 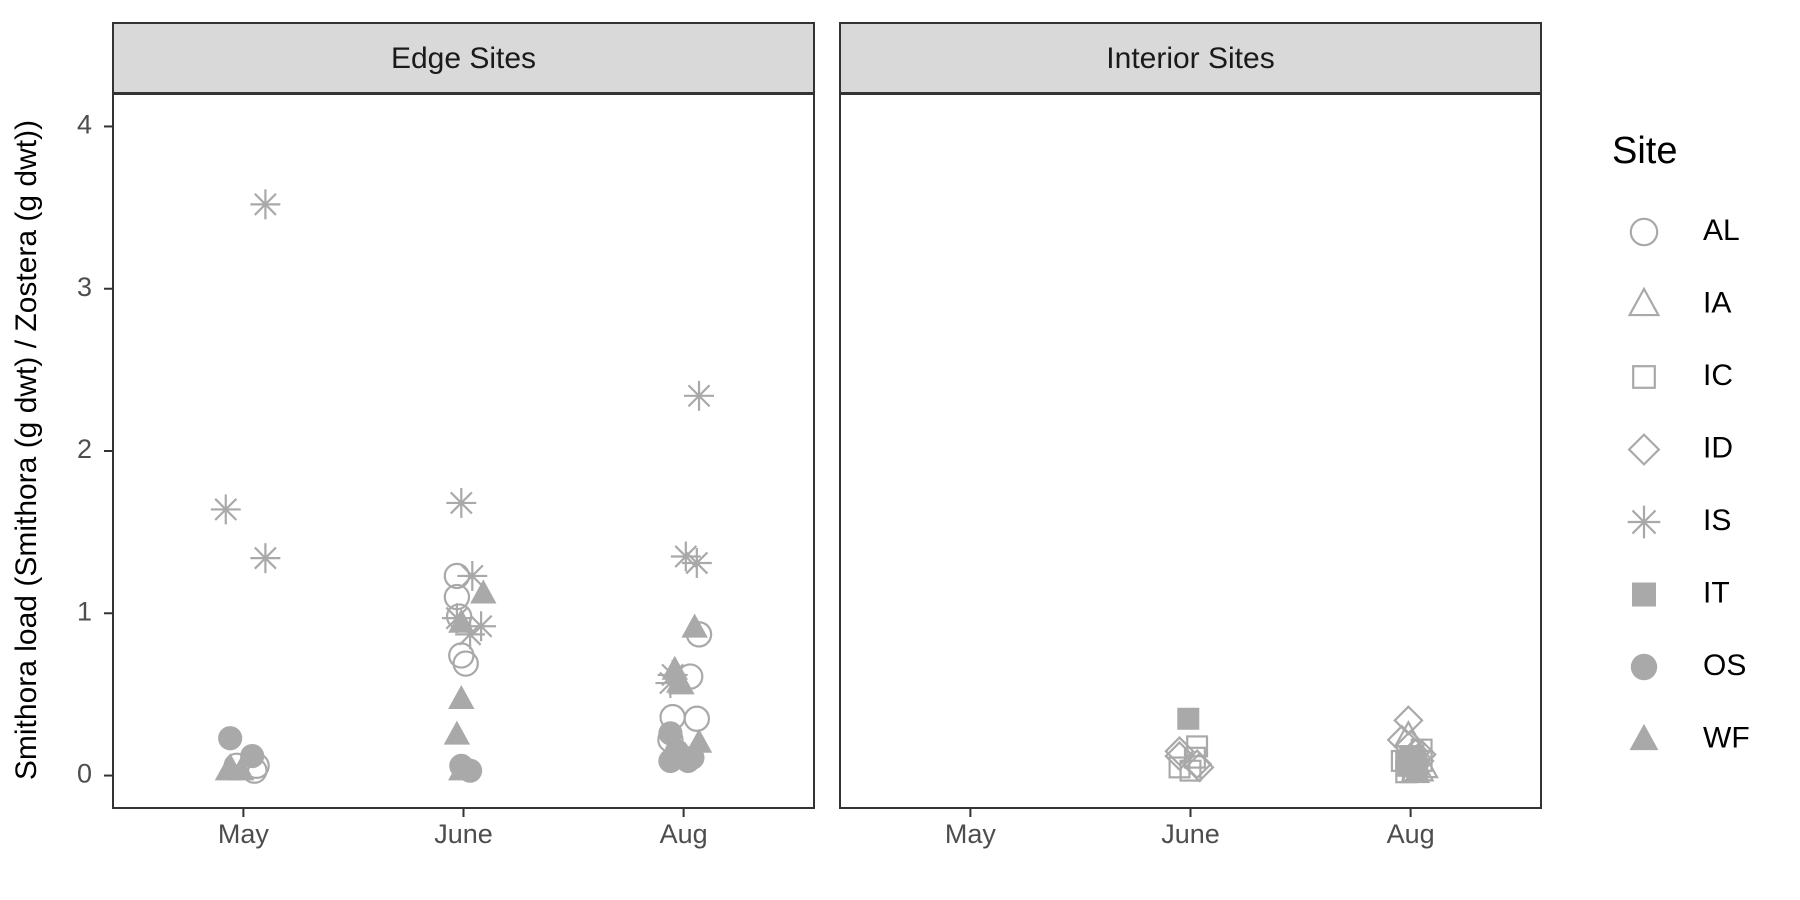 I want to click on legend-entries: AL IA IC ID IS IT OS WF, so click(x=1688, y=484).